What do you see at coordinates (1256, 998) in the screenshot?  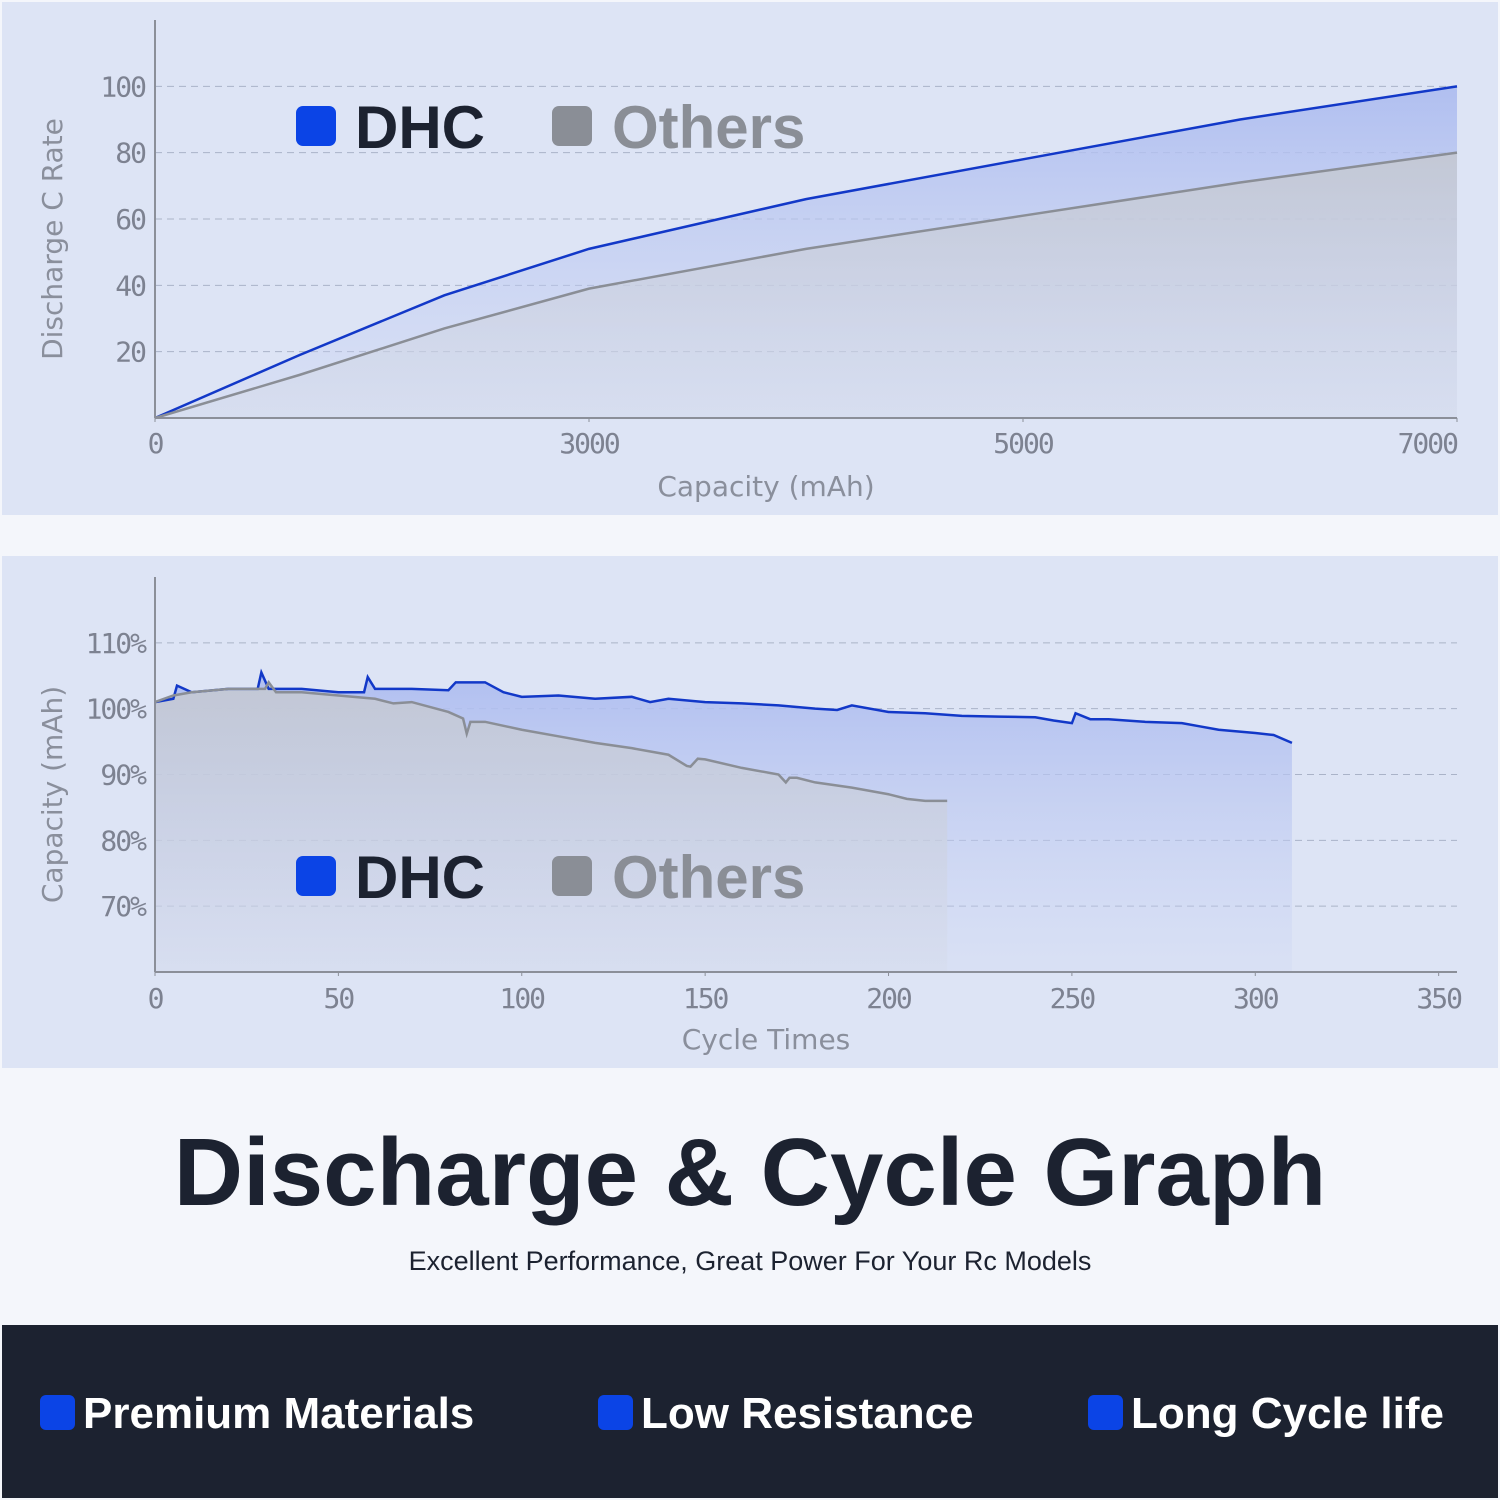 I see `x-tick-label: 300` at bounding box center [1256, 998].